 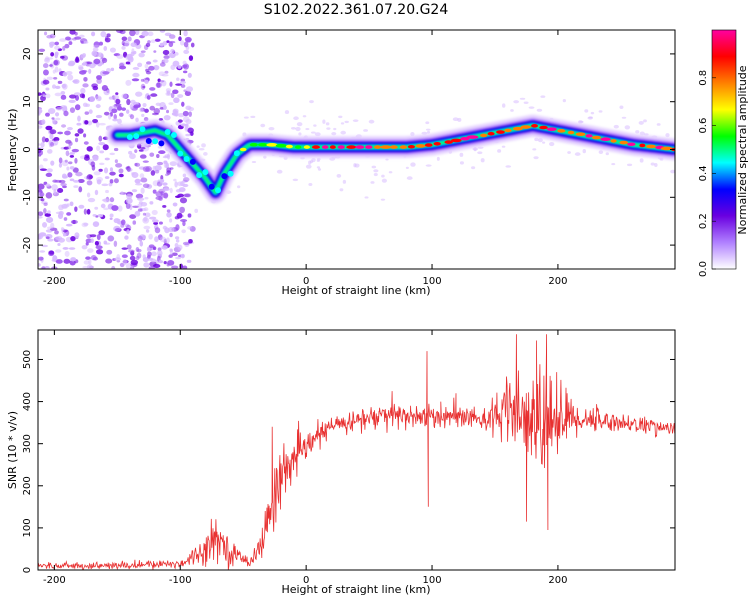 What do you see at coordinates (355, 589) in the screenshot?
I see `snr-xlabel: Height of straight line (km)` at bounding box center [355, 589].